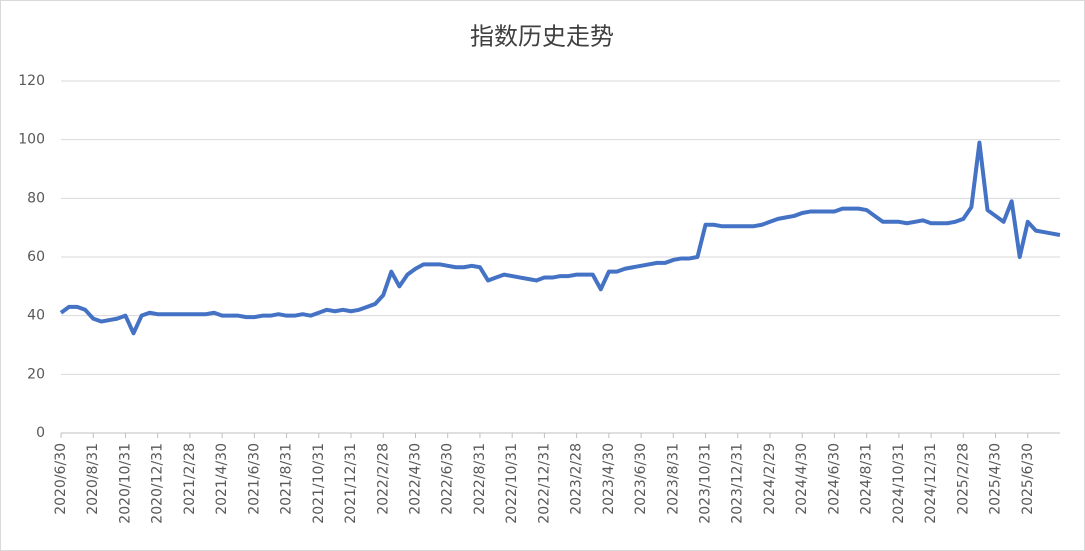 Image resolution: width=1085 pixels, height=551 pixels. What do you see at coordinates (415, 479) in the screenshot?
I see `x-tick-label: 2022/4/30` at bounding box center [415, 479].